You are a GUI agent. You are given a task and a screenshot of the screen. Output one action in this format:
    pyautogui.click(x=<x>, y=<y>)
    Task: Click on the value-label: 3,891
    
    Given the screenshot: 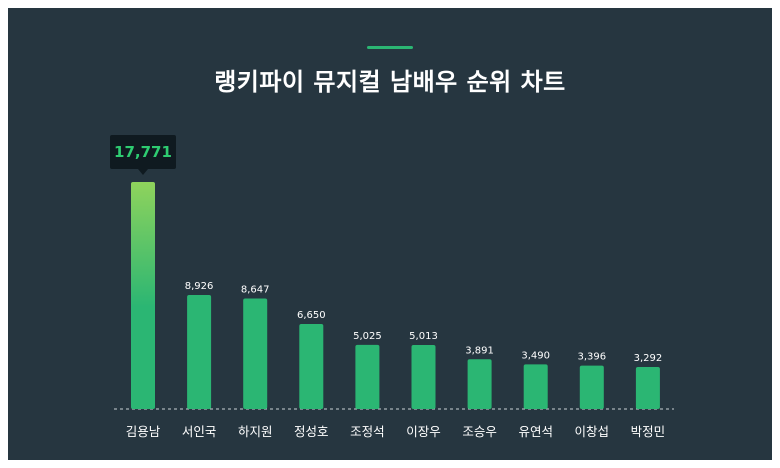 What is the action you would take?
    pyautogui.click(x=479, y=350)
    